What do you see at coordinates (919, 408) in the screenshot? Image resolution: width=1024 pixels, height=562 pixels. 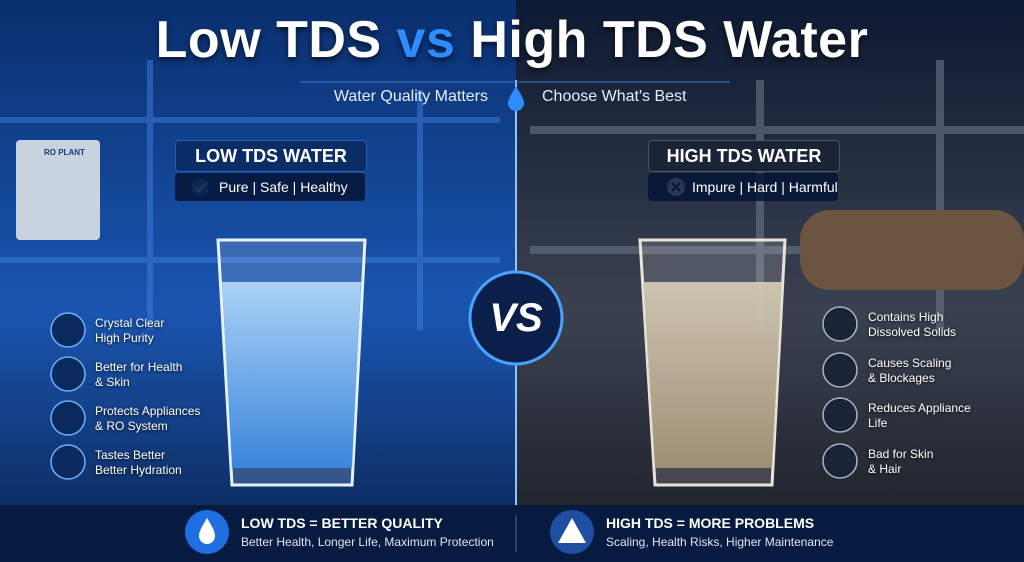 I see `feature-line: Reduces Appliance` at bounding box center [919, 408].